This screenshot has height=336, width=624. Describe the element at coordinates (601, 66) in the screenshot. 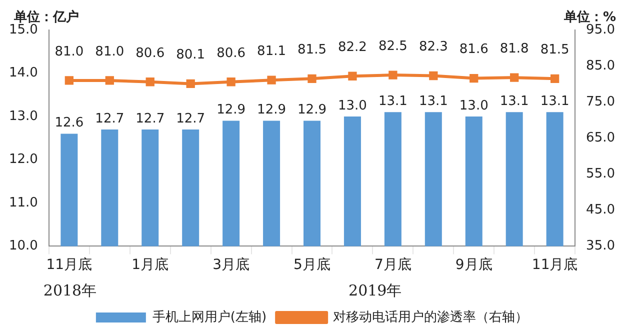

I see `y2-tick-label: 85.0` at that location.